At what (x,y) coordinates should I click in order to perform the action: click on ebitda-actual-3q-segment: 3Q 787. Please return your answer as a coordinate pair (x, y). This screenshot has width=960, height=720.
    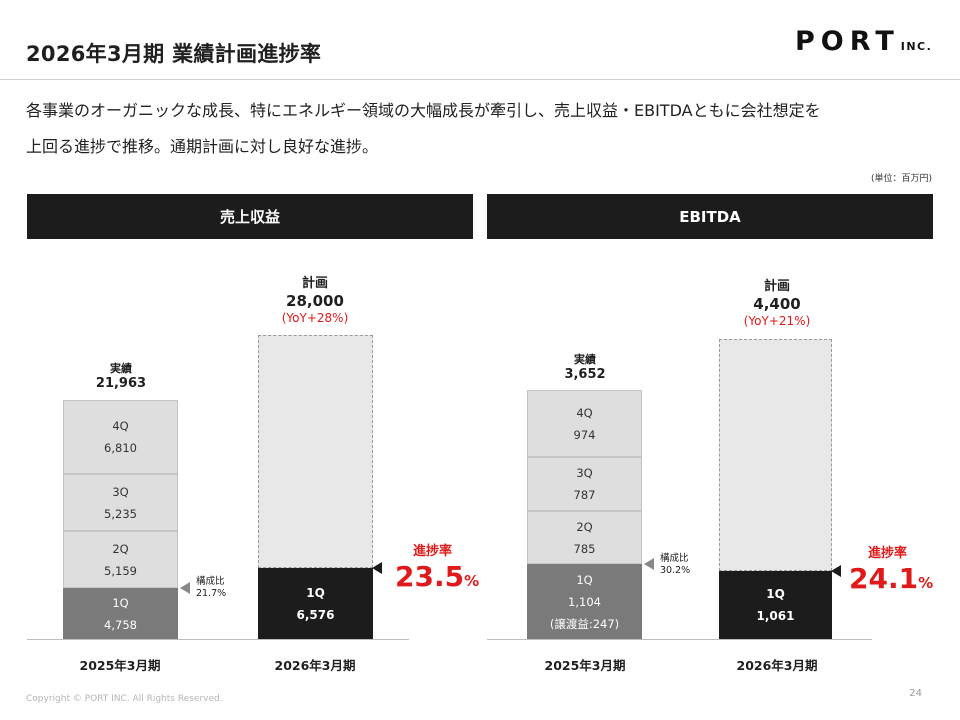
    Looking at the image, I should click on (584, 484).